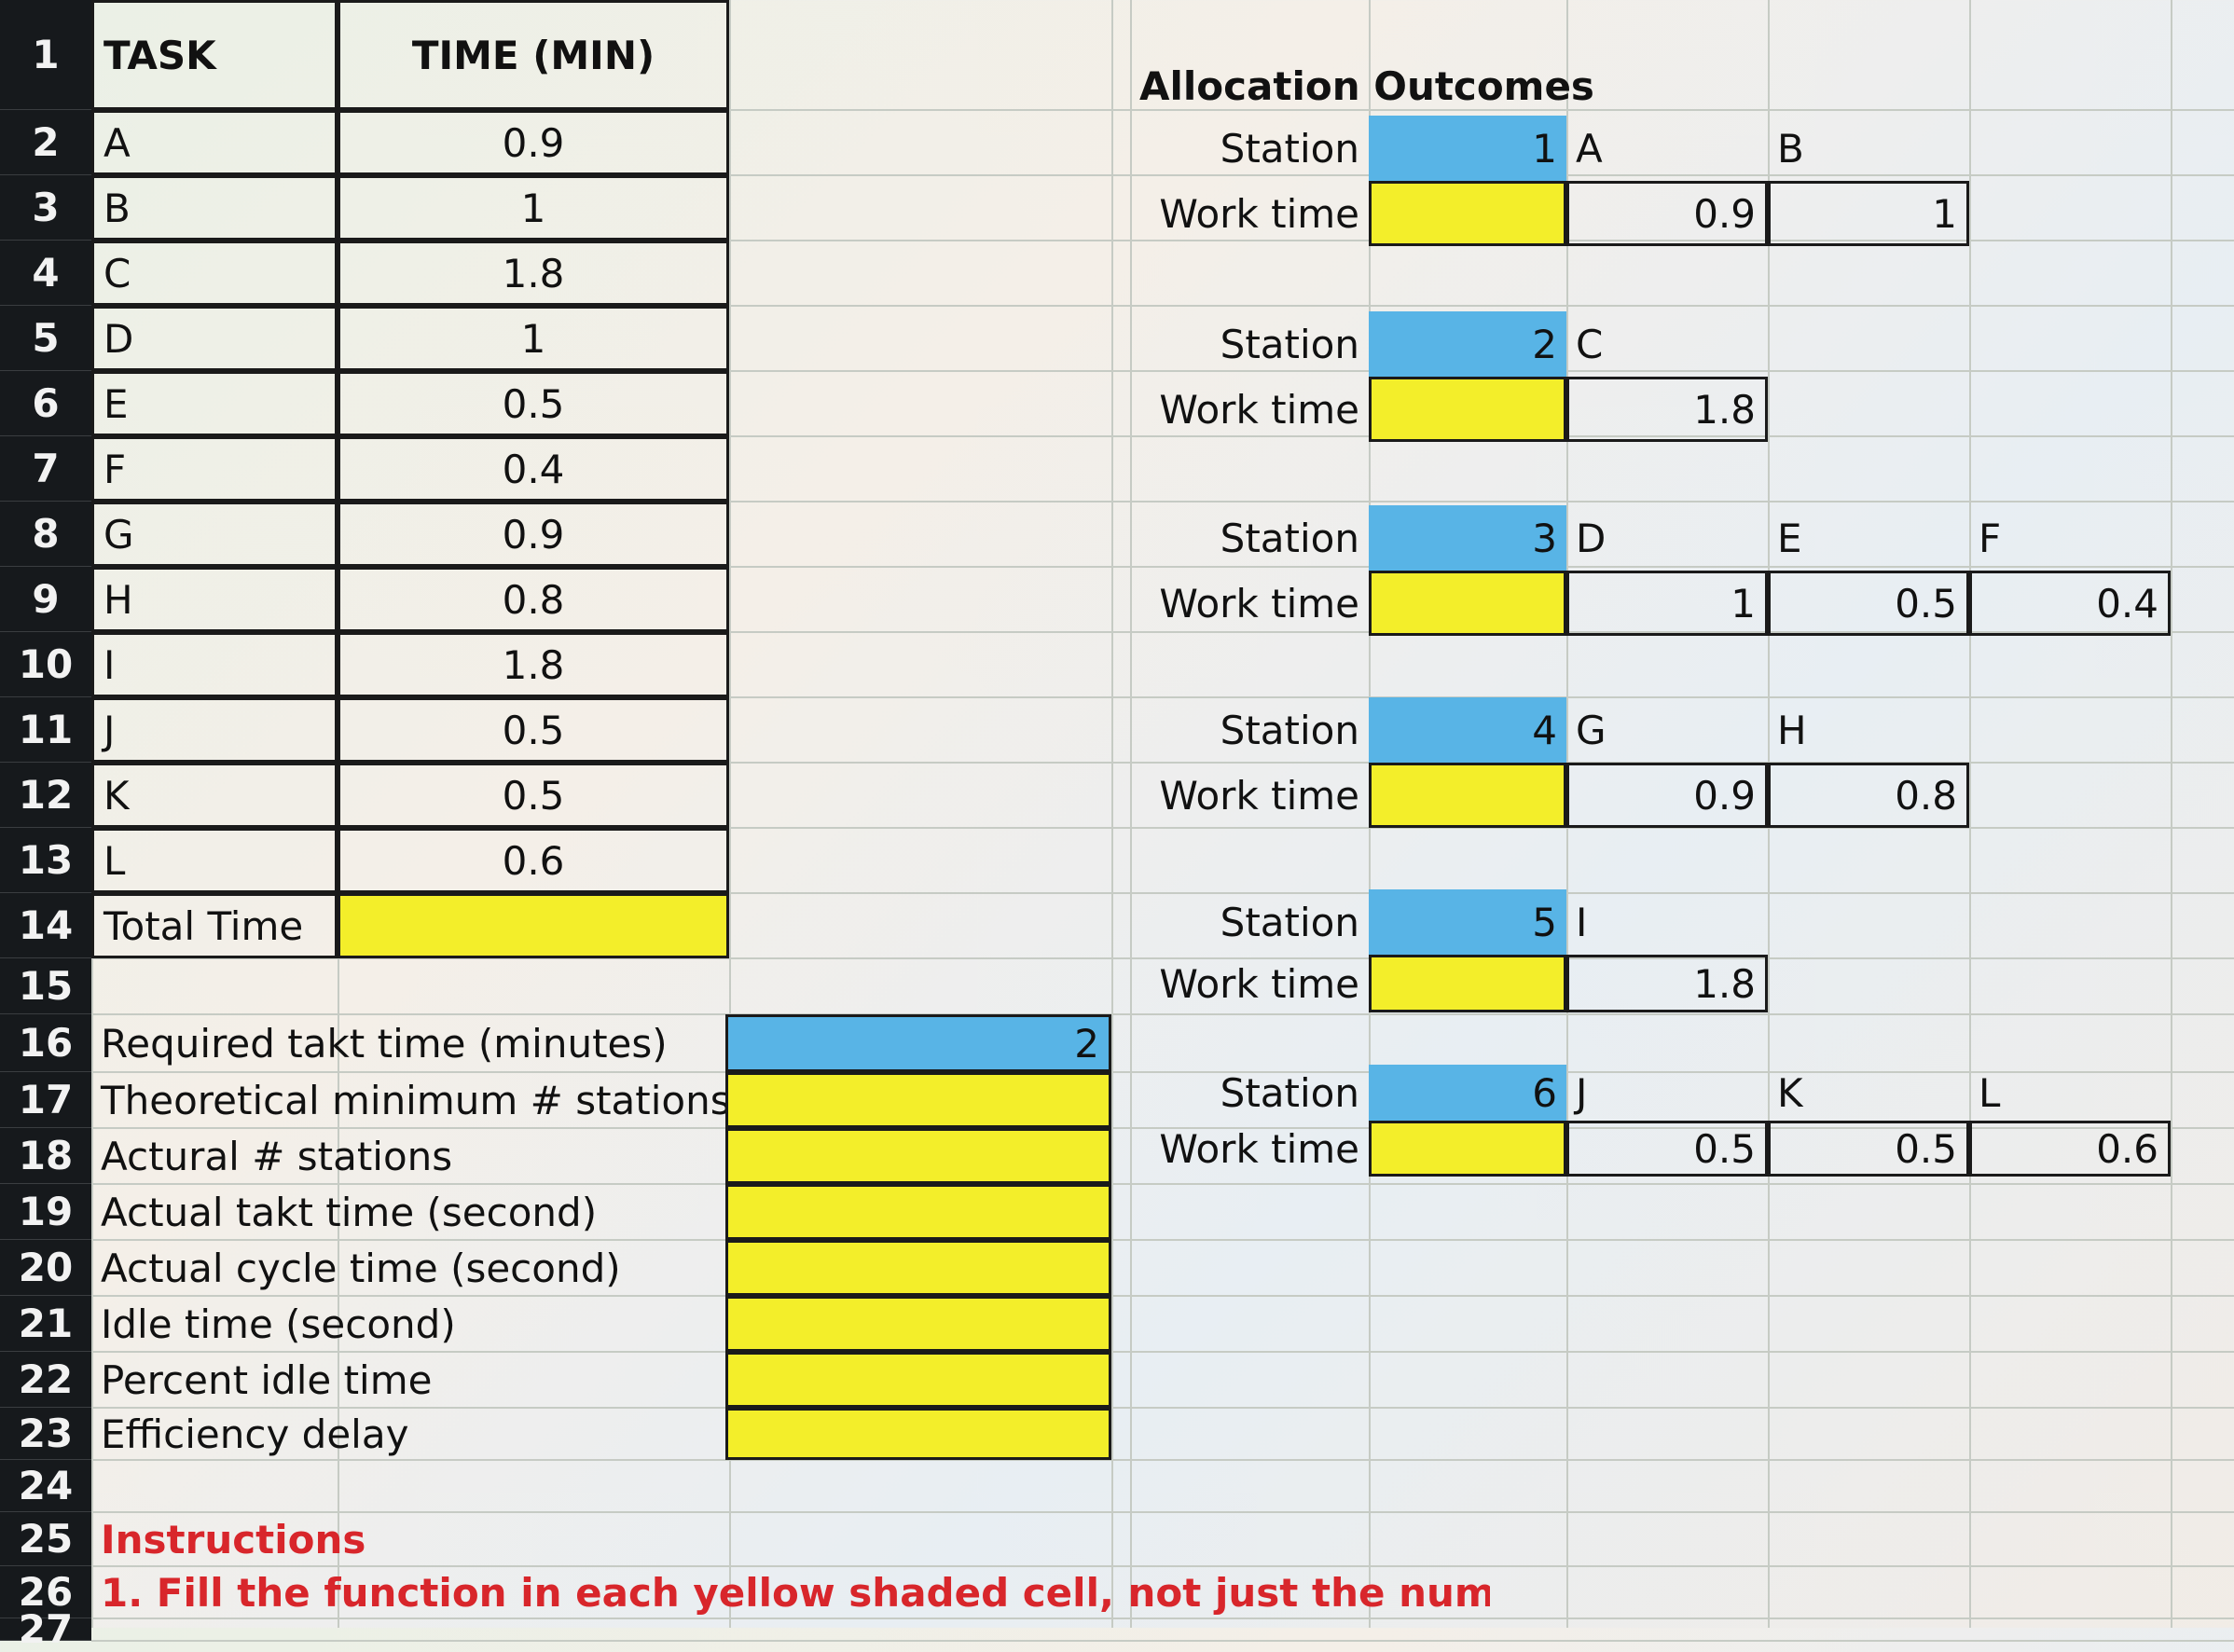 This screenshot has height=1652, width=2234. I want to click on station-task-cell: E, so click(1790, 538).